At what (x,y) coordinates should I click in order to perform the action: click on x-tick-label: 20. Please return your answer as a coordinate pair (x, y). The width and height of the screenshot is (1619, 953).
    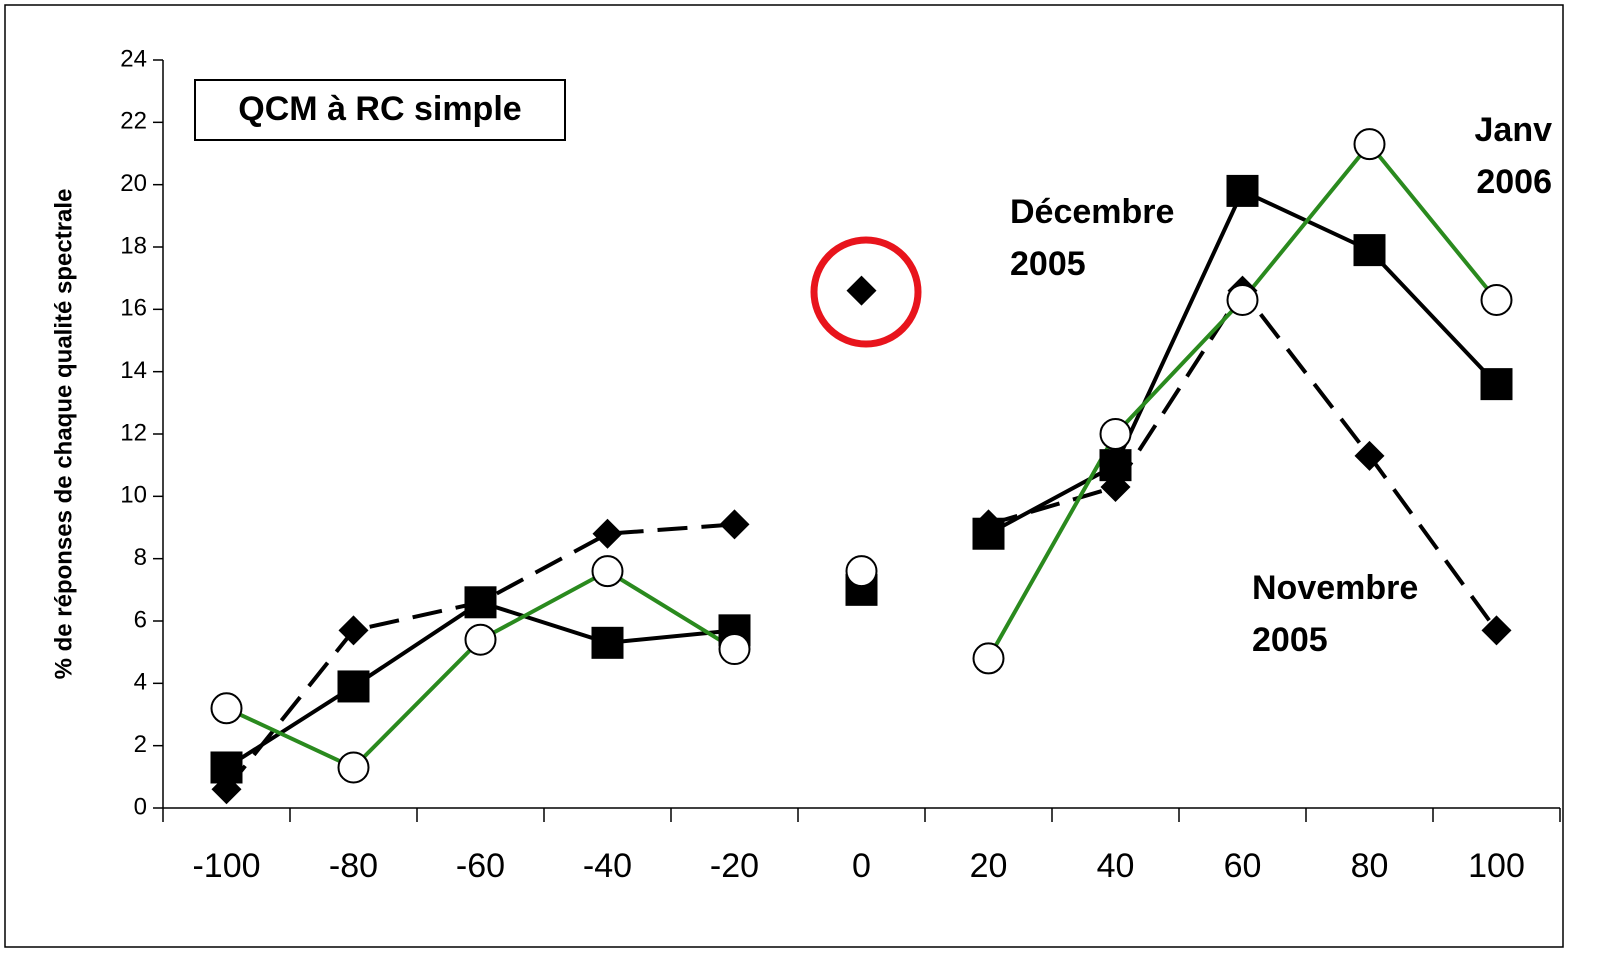
    Looking at the image, I should click on (989, 866).